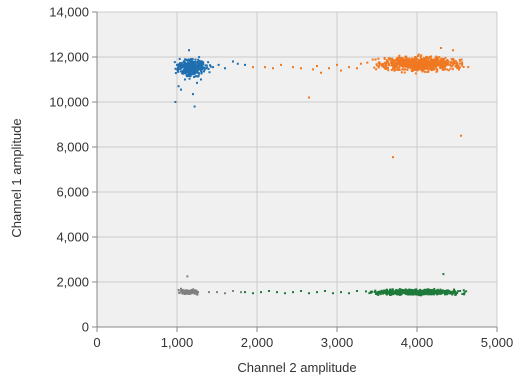 This screenshot has width=525, height=379. Describe the element at coordinates (296, 367) in the screenshot. I see `x-axis-title: Channel 2 amplitude` at that location.